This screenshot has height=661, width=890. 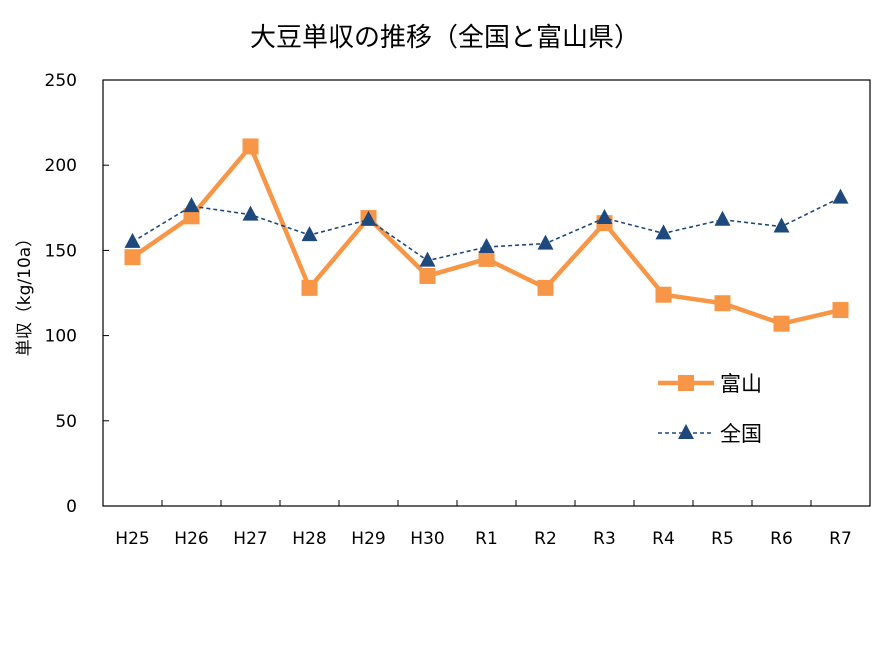 I want to click on y-axis-ticks: 0 50 100 150 200 250, so click(x=77, y=294).